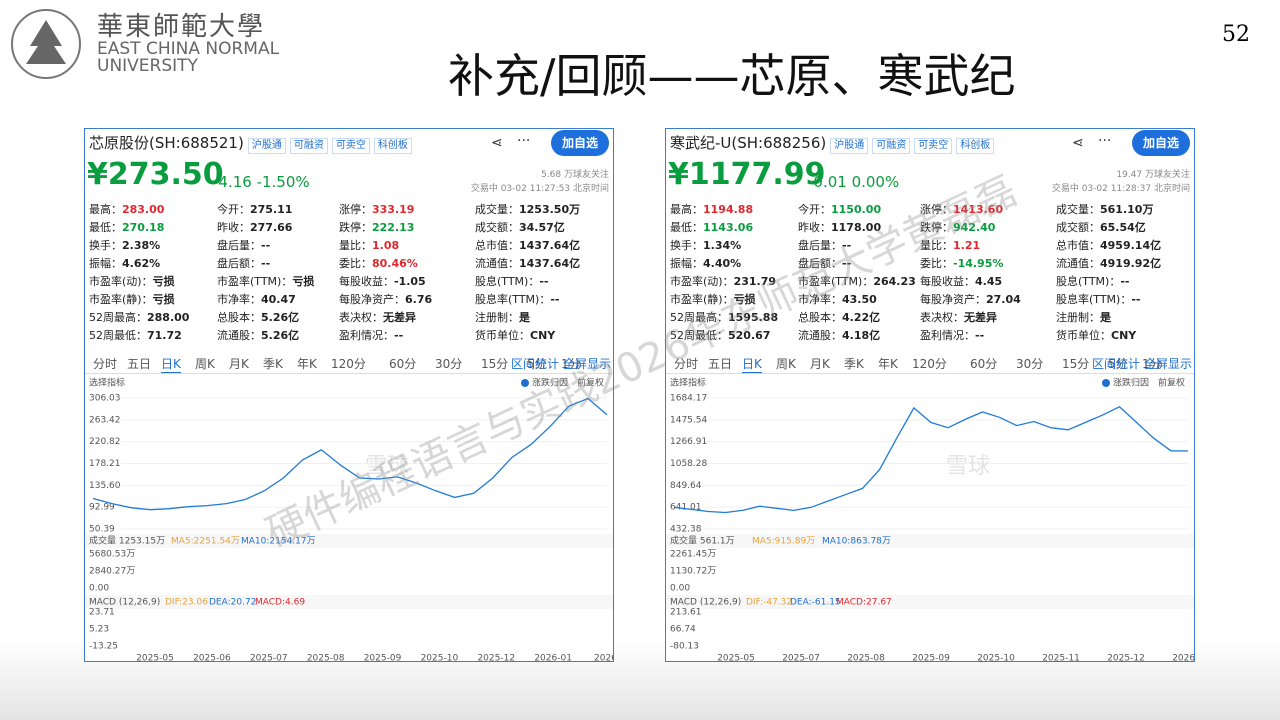 This screenshot has height=720, width=1280. What do you see at coordinates (947, 281) in the screenshot?
I see `stat-label: 每股收益：` at bounding box center [947, 281].